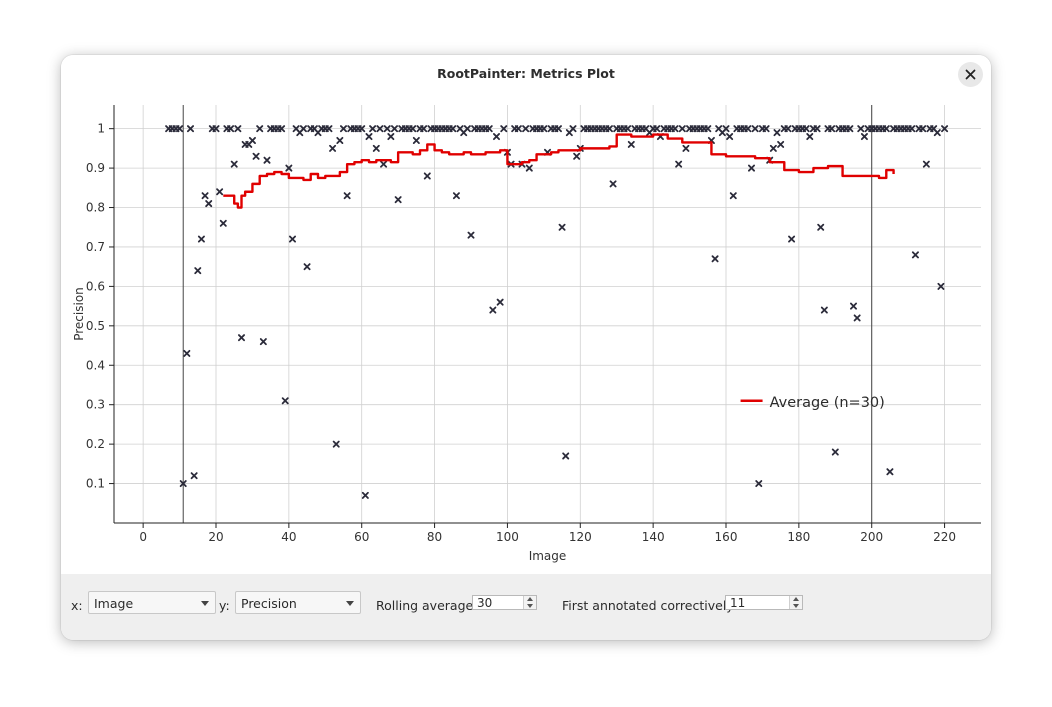  Describe the element at coordinates (288, 537) in the screenshot. I see `x-tick-label: 40` at that location.